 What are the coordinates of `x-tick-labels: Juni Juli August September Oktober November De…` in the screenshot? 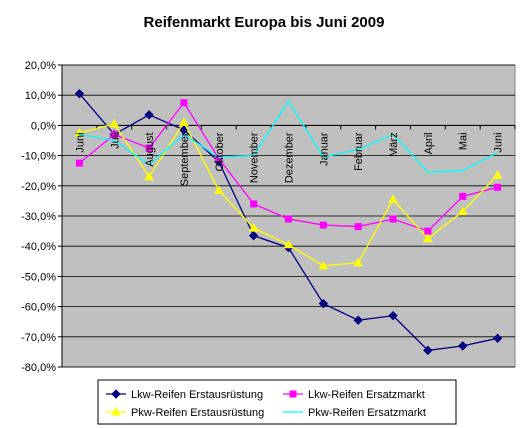 It's located at (289, 159).